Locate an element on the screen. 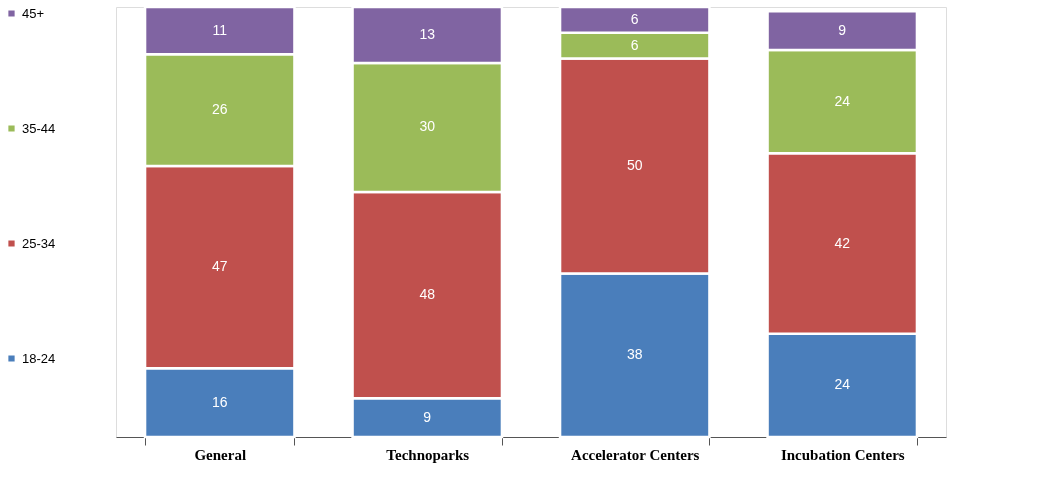  data-label: 48 is located at coordinates (427, 294).